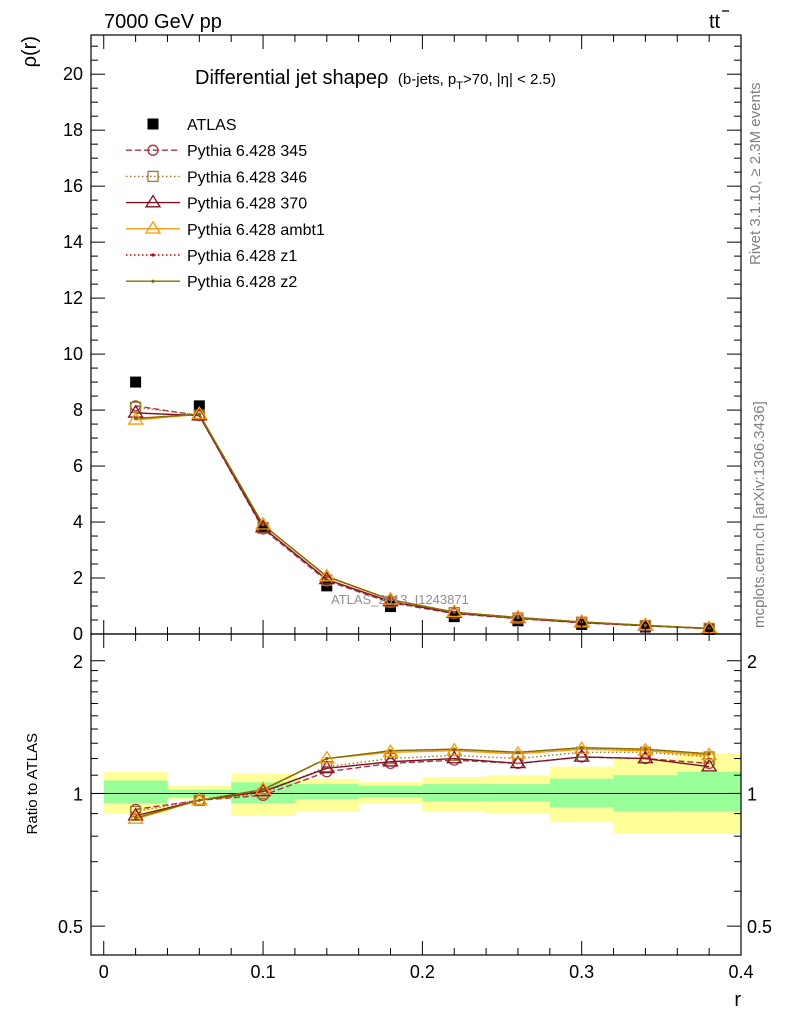  Describe the element at coordinates (30, 51) in the screenshot. I see `y-axis-title-top: ρ(r)` at that location.